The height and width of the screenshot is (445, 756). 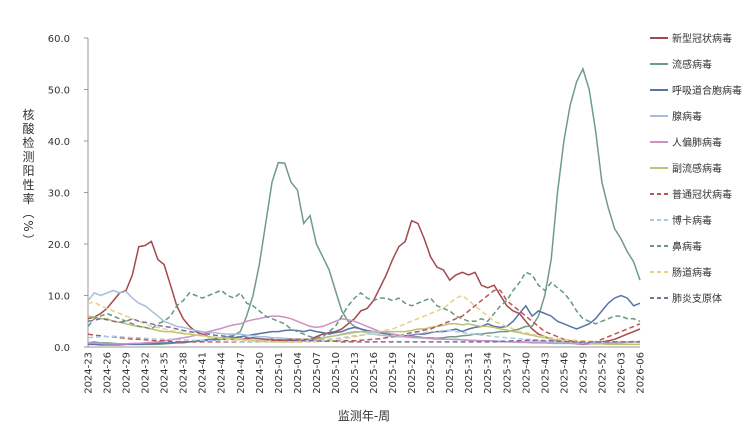 What do you see at coordinates (641, 373) in the screenshot?
I see `x-tick-label: 2026-06` at bounding box center [641, 373].